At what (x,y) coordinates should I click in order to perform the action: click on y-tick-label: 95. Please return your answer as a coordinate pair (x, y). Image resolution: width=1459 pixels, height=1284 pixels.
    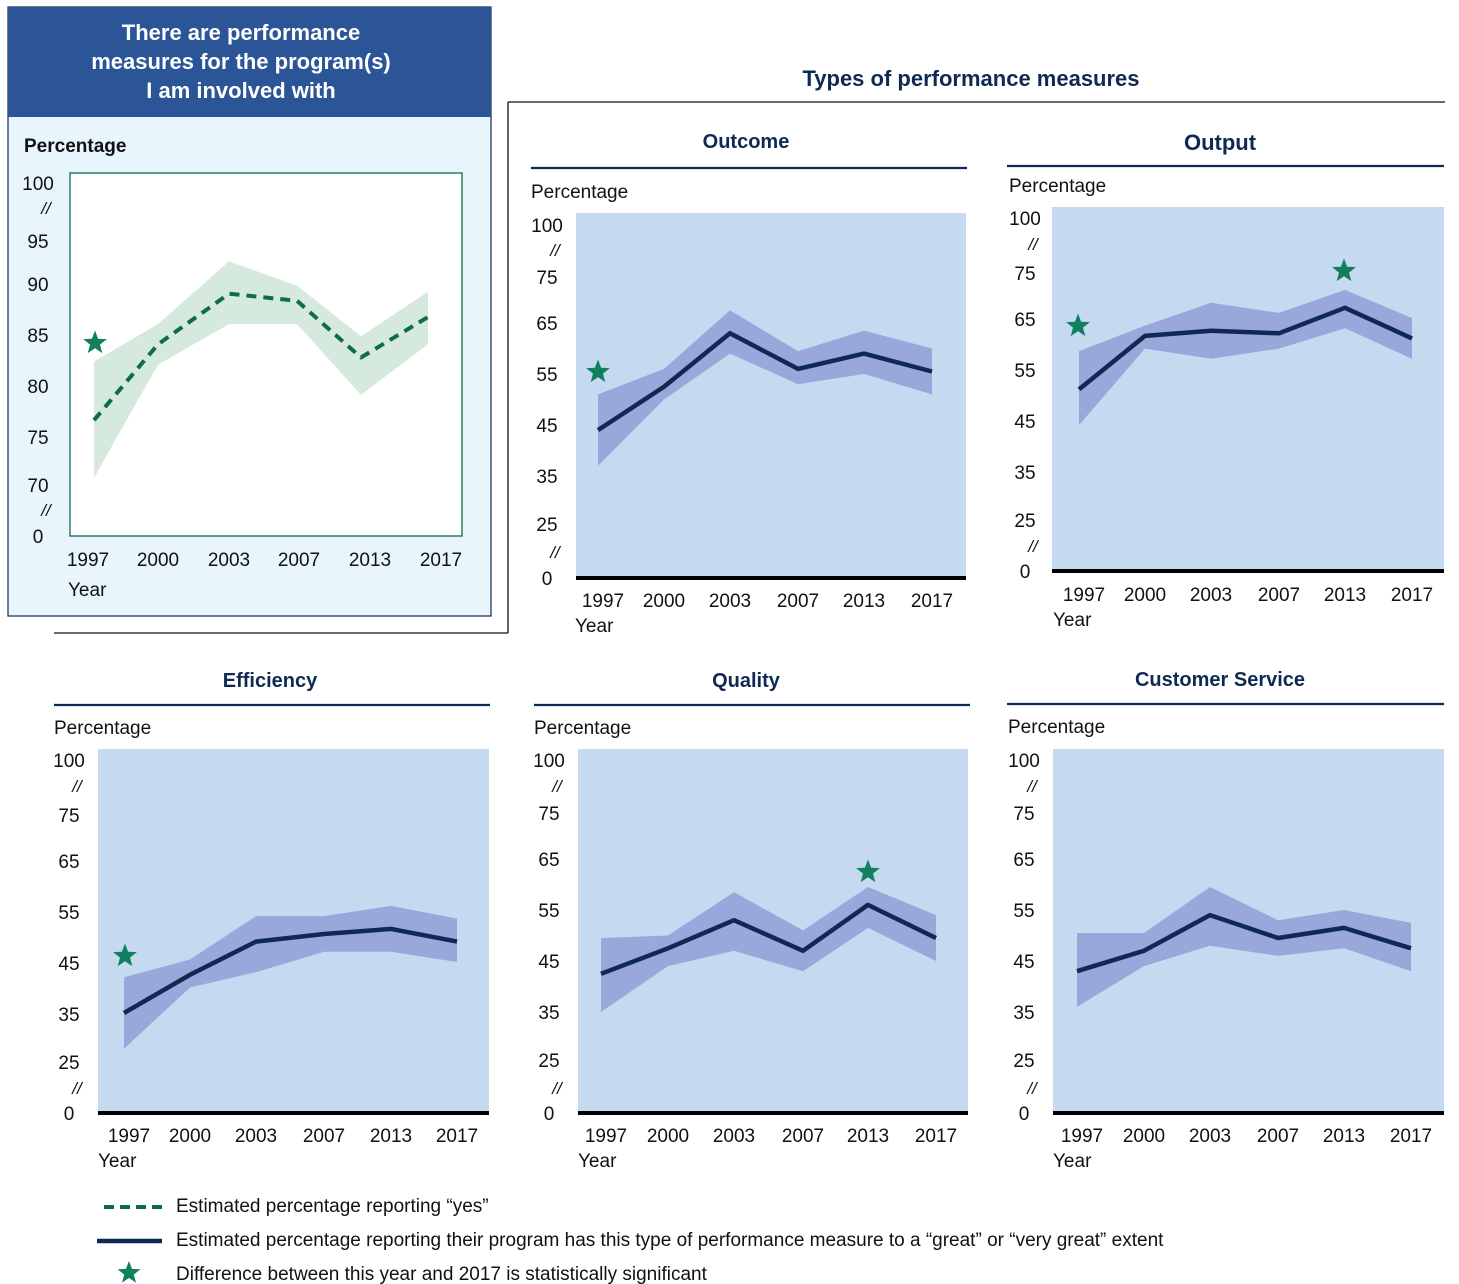
    Looking at the image, I should click on (37, 242).